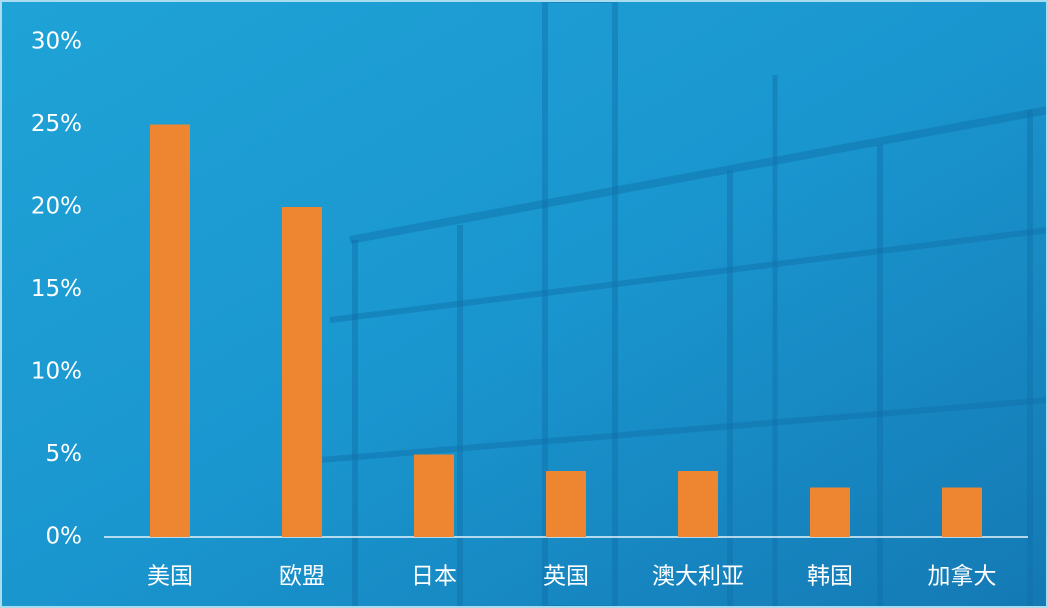 The width and height of the screenshot is (1048, 608). What do you see at coordinates (56, 207) in the screenshot?
I see `y-tick-label: 20%` at bounding box center [56, 207].